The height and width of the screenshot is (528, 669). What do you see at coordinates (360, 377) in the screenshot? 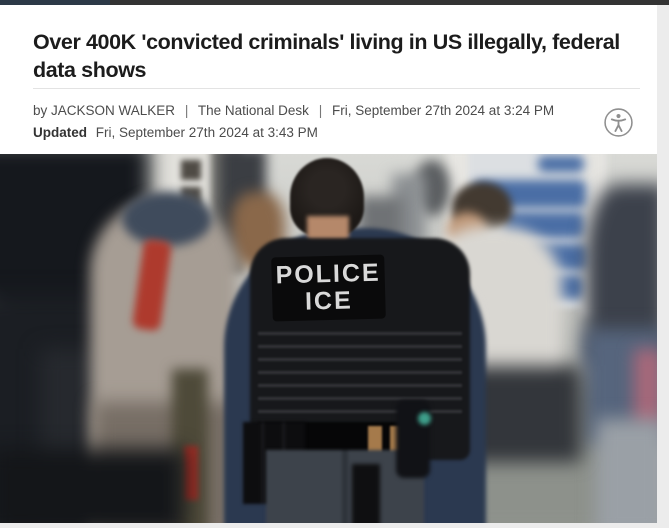
I see `photo-vest-molle-straps` at bounding box center [360, 377].